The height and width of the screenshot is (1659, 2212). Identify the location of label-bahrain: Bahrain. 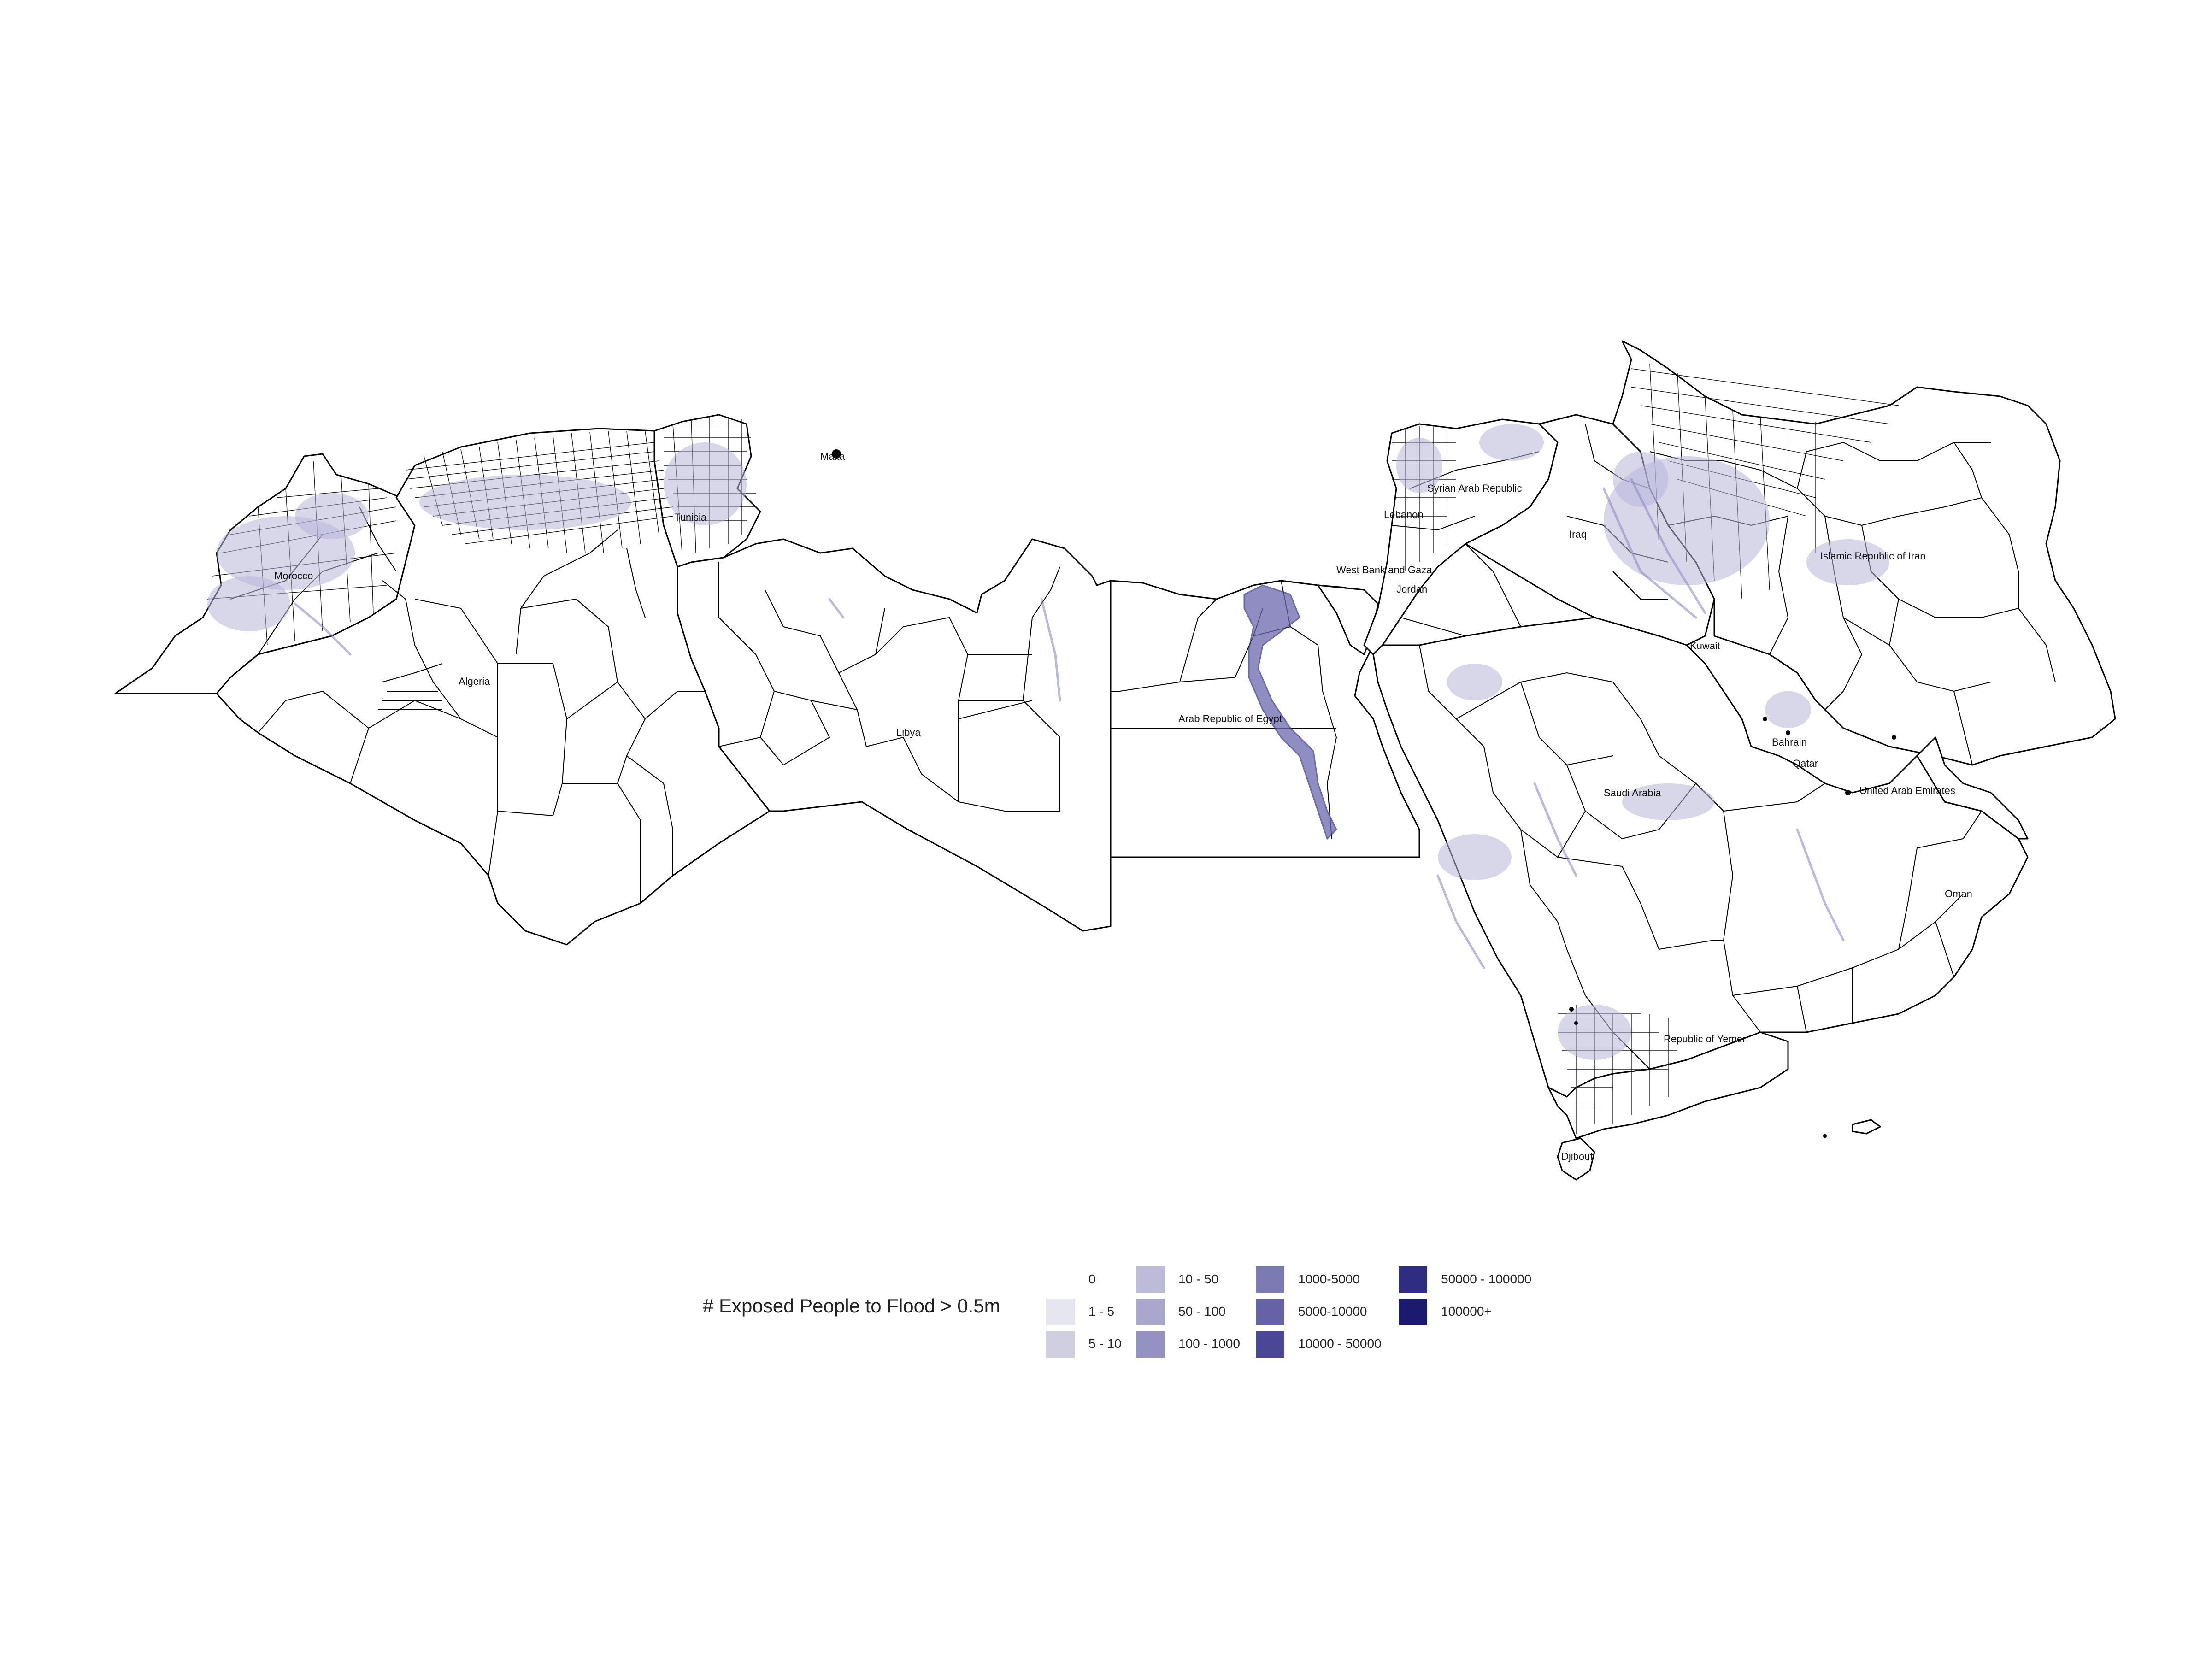
(1789, 742).